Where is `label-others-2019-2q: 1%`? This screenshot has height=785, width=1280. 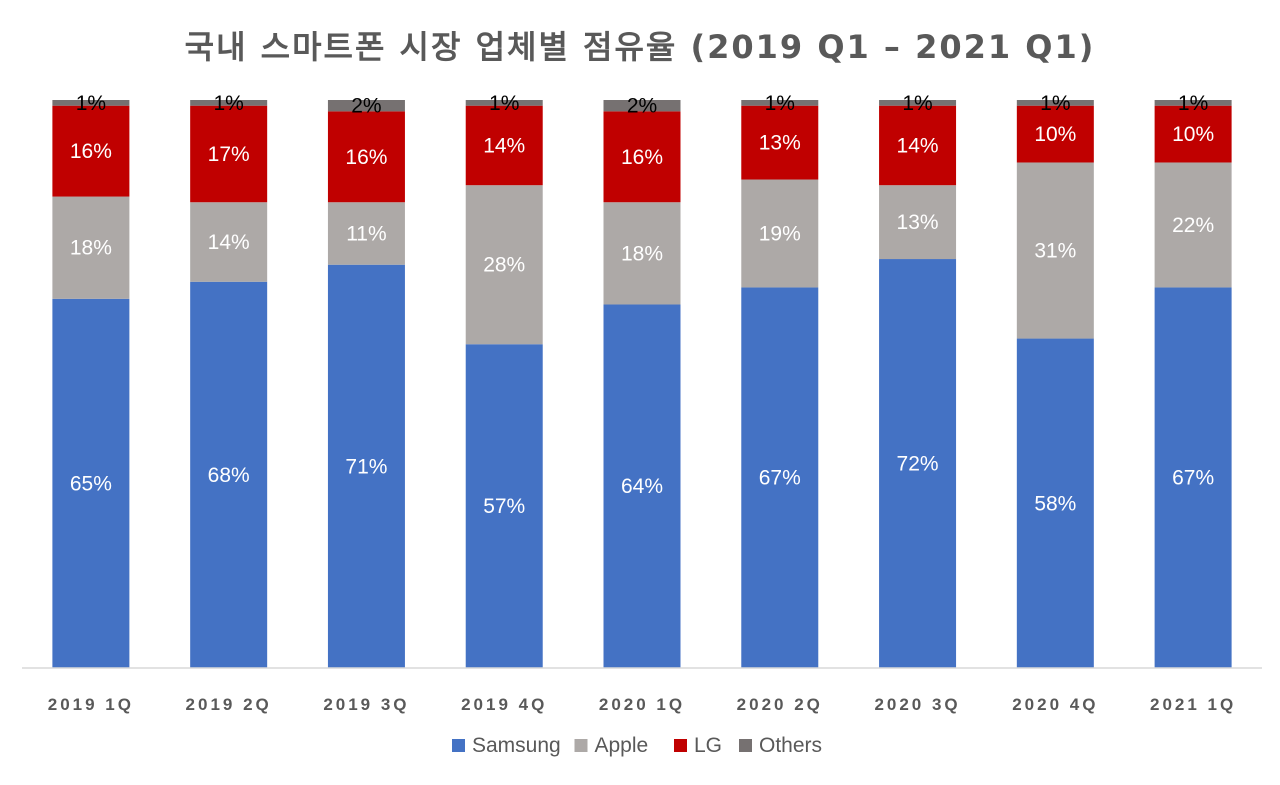
label-others-2019-2q: 1% is located at coordinates (228, 103).